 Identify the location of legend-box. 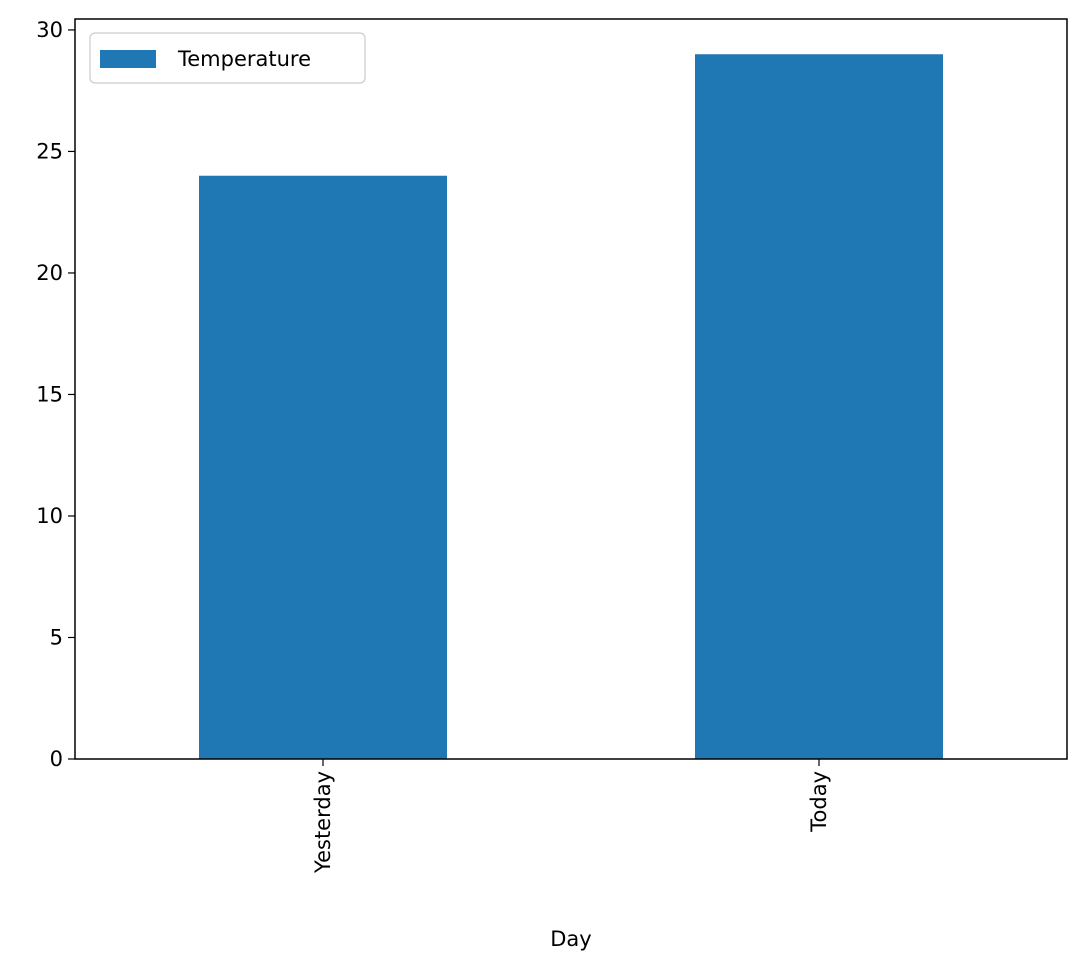
(227, 58).